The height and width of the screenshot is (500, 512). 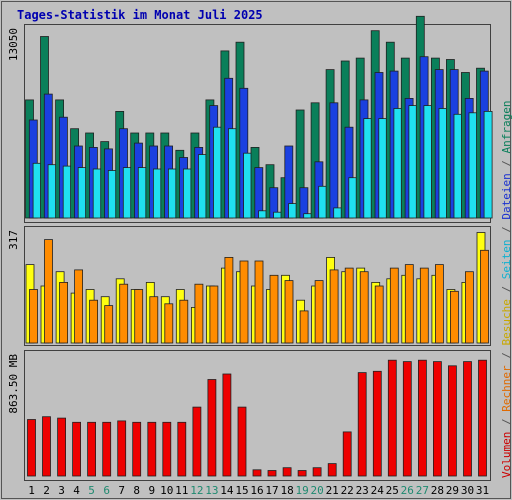 What do you see at coordinates (316, 490) in the screenshot?
I see `x-tick-day-20: 20` at bounding box center [316, 490].